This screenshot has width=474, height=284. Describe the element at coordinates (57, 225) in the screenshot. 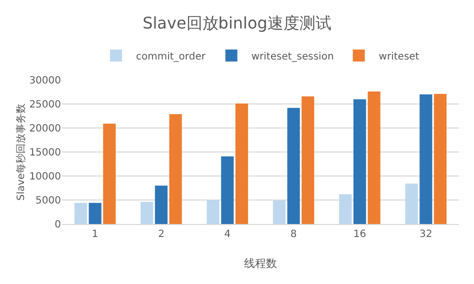

I see `y-tick-label: 0` at that location.